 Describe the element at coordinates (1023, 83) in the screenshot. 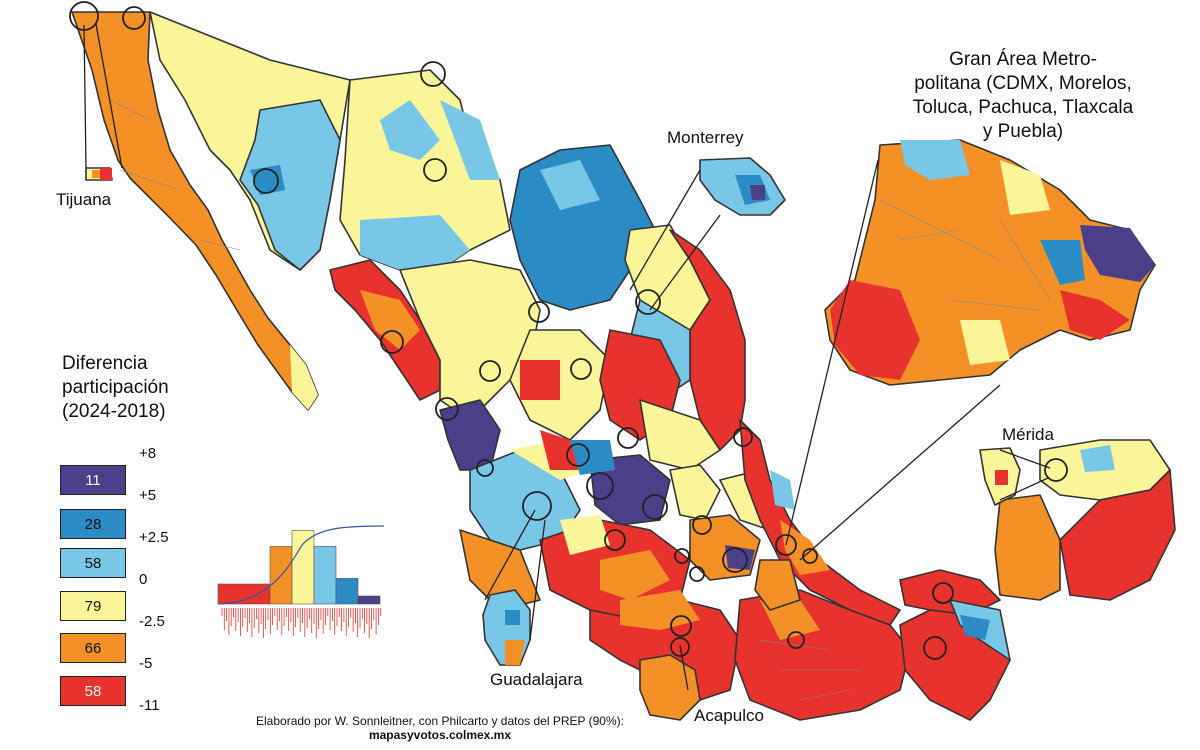

I see `metro-title-line: politana (CDMX, Morelos,` at that location.